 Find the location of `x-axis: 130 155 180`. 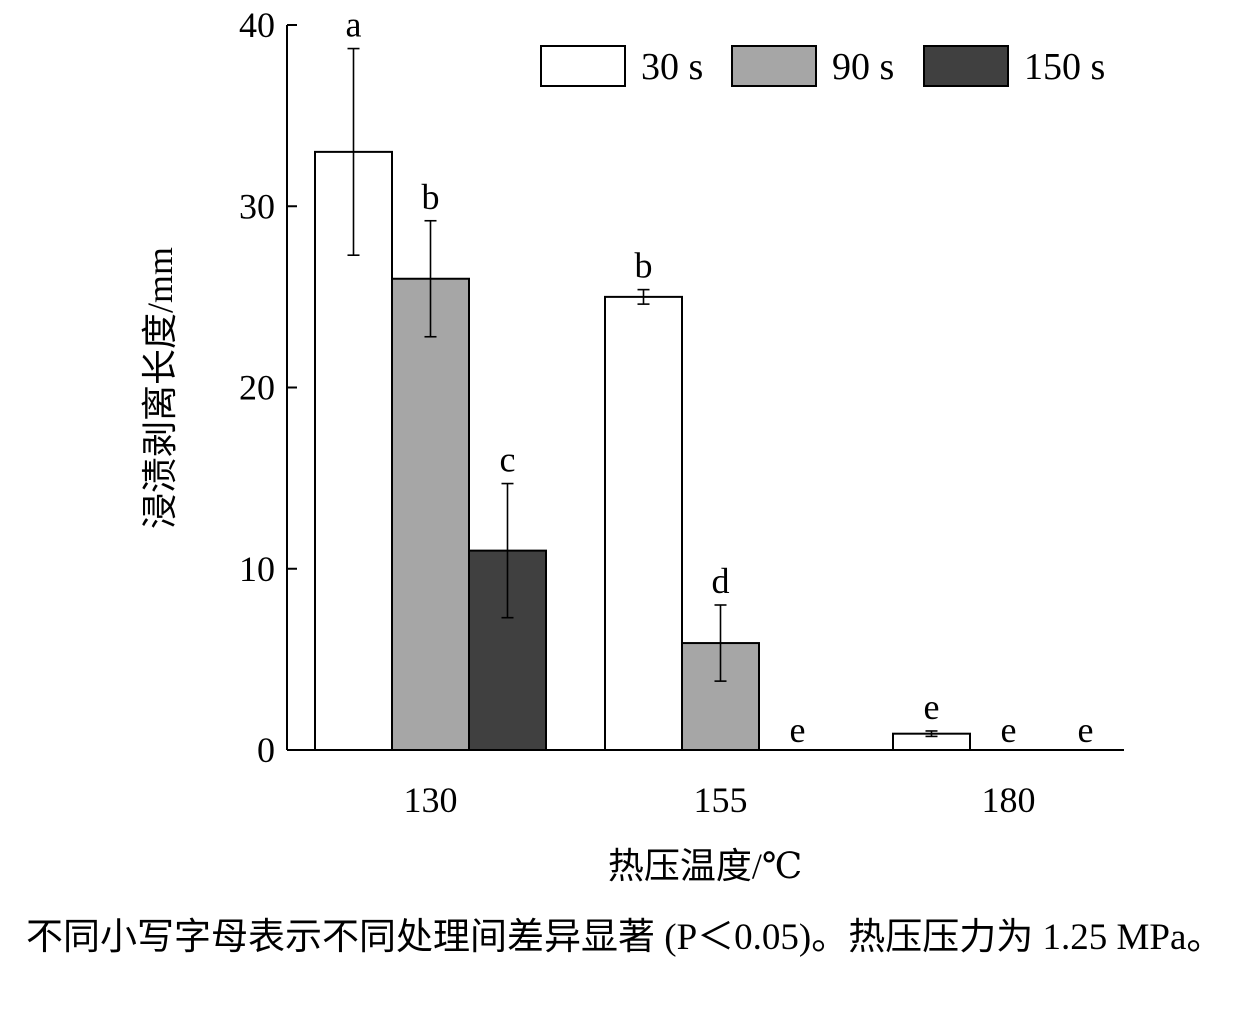

x-axis: 130 155 180 is located at coordinates (705, 784).